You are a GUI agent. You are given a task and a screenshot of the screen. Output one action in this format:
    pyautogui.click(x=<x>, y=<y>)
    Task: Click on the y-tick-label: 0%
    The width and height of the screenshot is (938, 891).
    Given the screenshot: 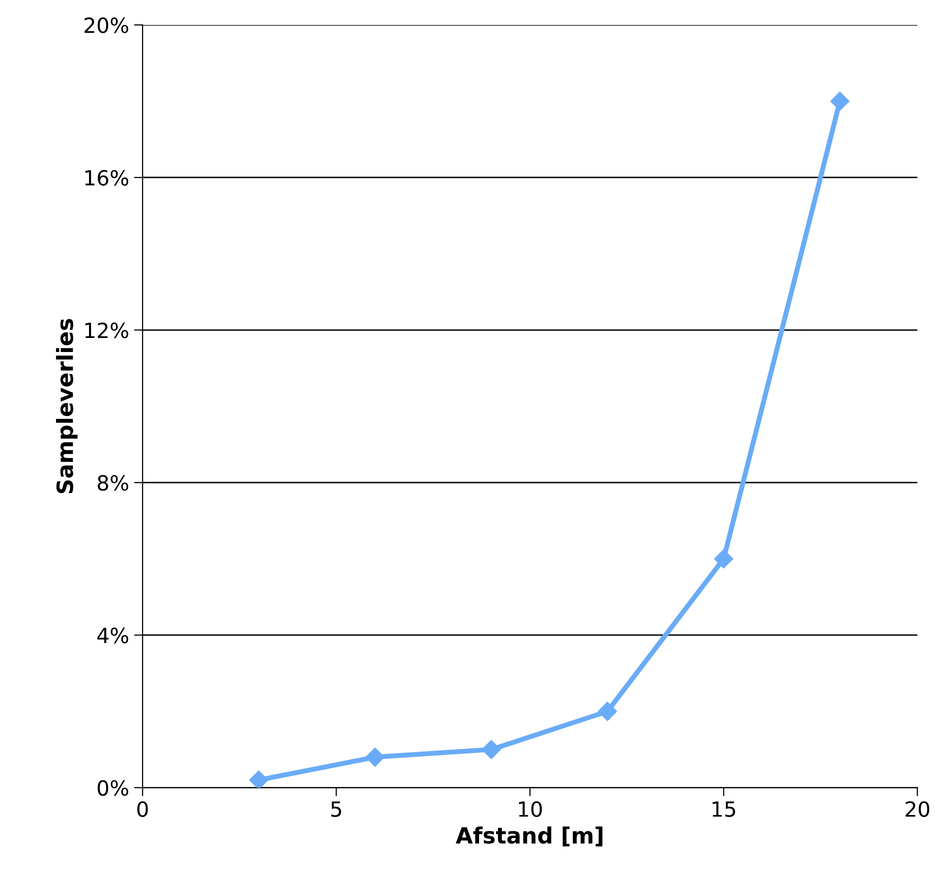 What is the action you would take?
    pyautogui.click(x=113, y=788)
    